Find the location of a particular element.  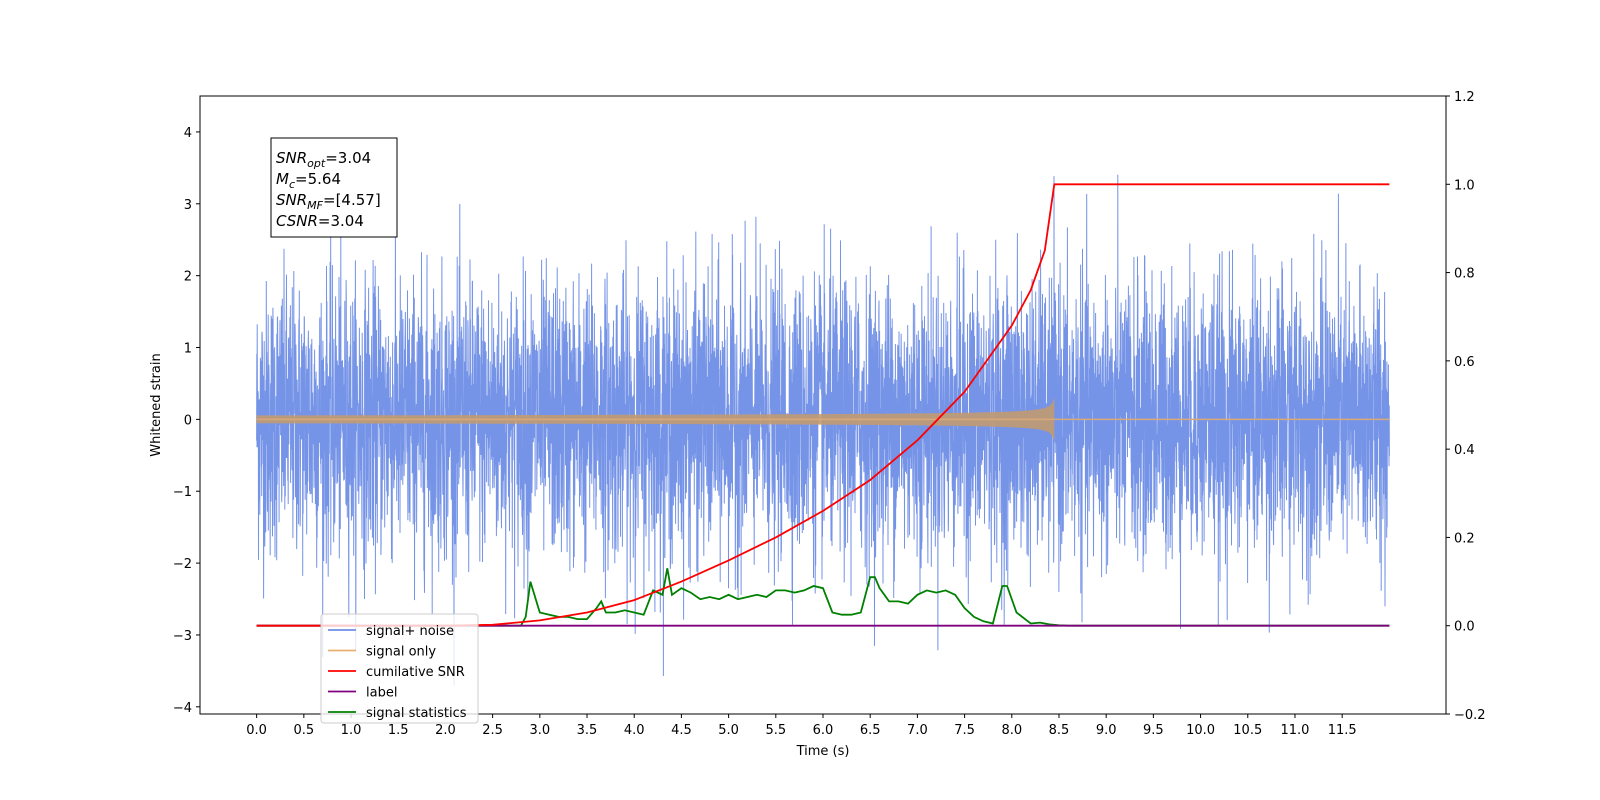

x-tick-label: 3.5 is located at coordinates (587, 730).